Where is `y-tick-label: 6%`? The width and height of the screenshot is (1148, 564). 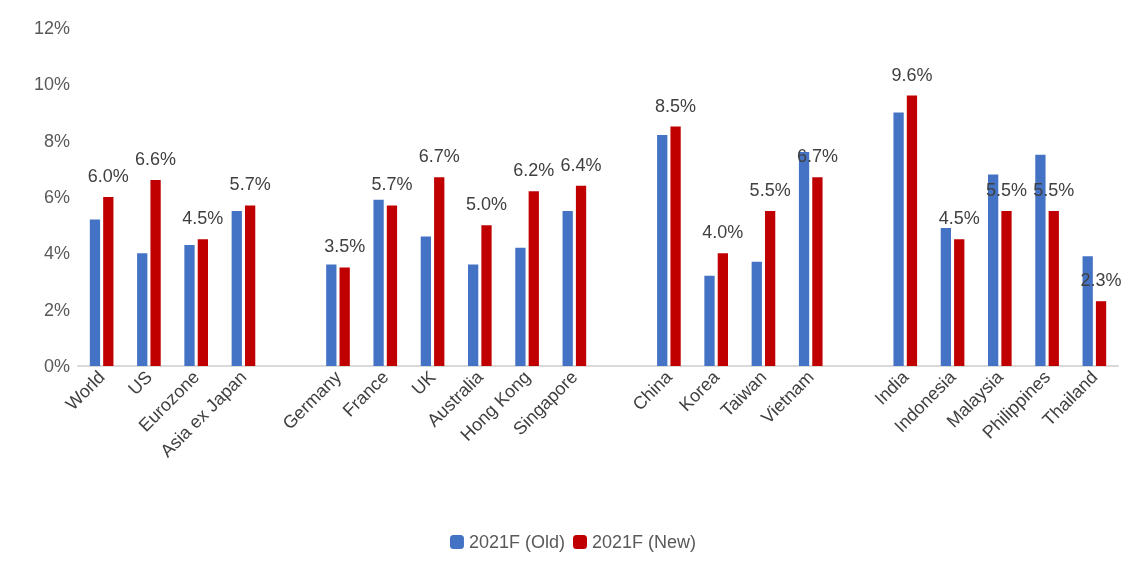 y-tick-label: 6% is located at coordinates (56, 197).